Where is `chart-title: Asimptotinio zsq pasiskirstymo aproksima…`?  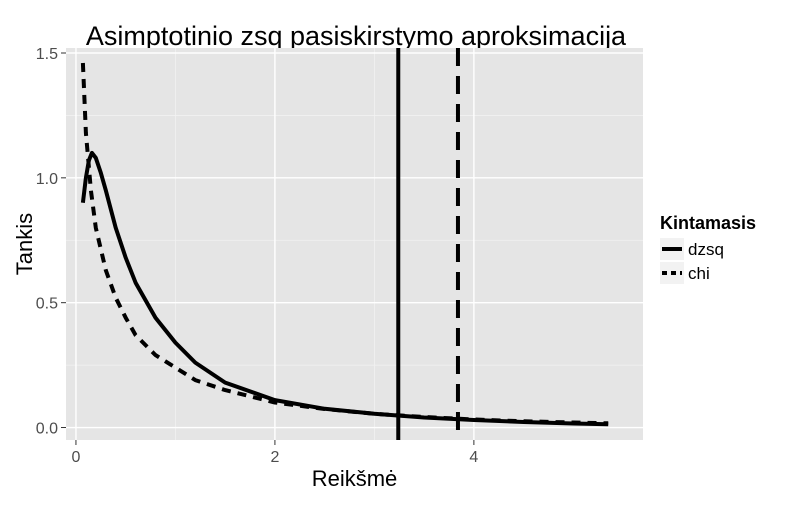
chart-title: Asimptotinio zsq pasiskirstymo aproksima… is located at coordinates (356, 36).